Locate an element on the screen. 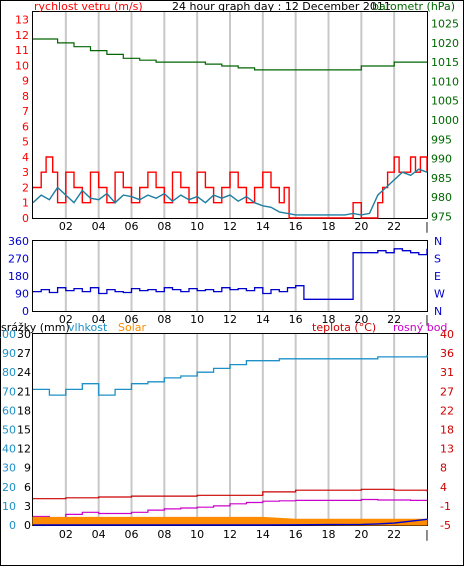 The width and height of the screenshot is (464, 570). p2-x-tick-label: 10 is located at coordinates (197, 319).